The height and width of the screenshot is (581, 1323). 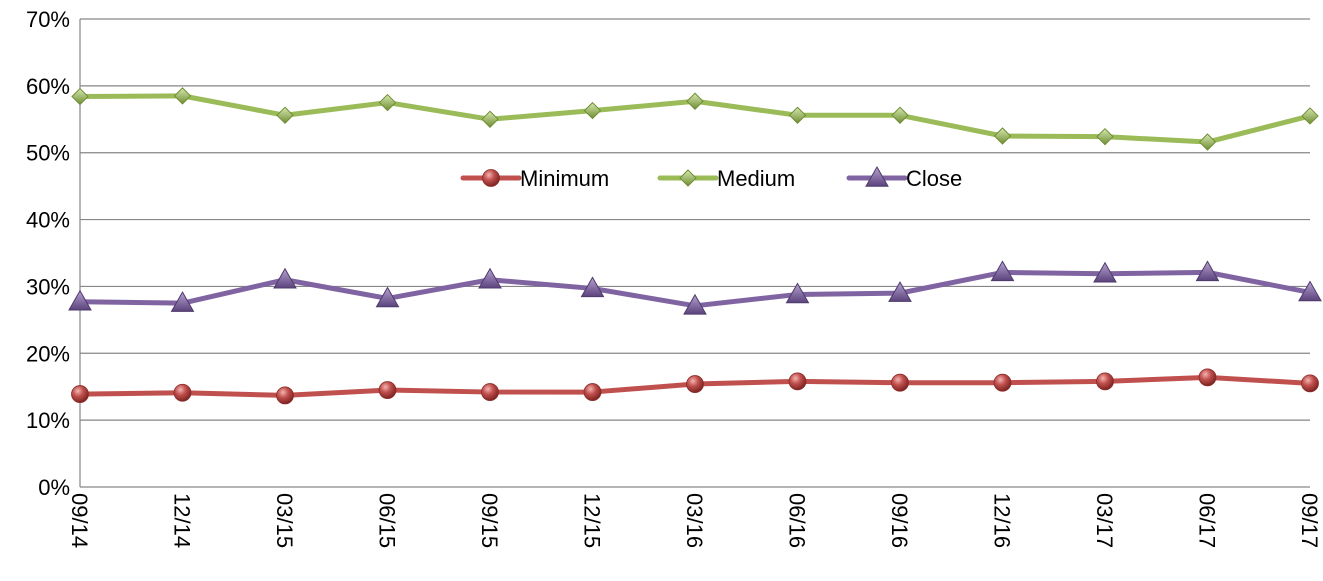 I want to click on series-minimum, so click(x=695, y=386).